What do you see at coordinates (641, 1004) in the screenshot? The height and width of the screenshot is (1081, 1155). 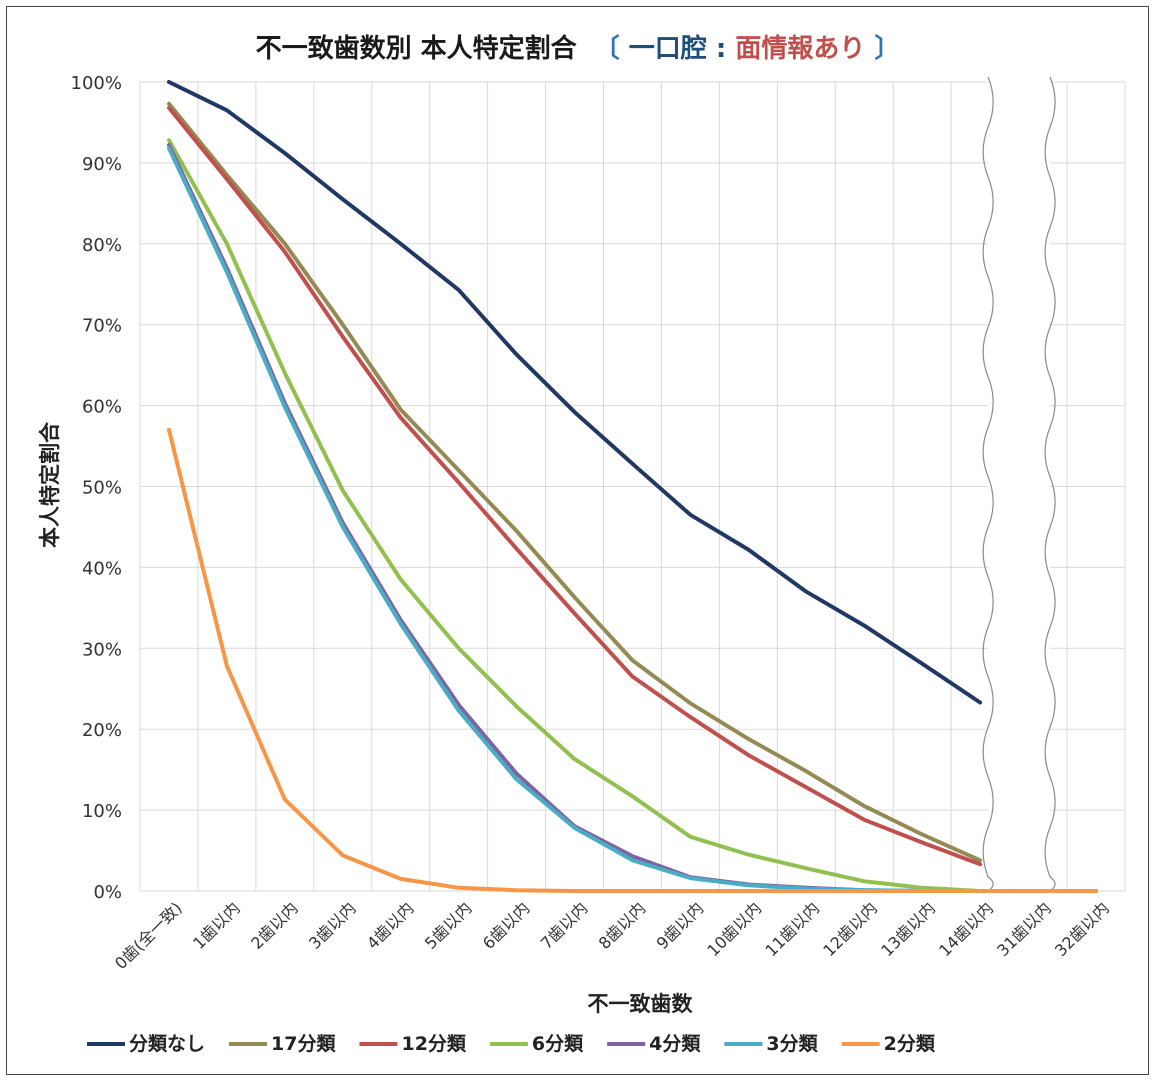 I see `x-axis-label: 不一致歯数` at bounding box center [641, 1004].